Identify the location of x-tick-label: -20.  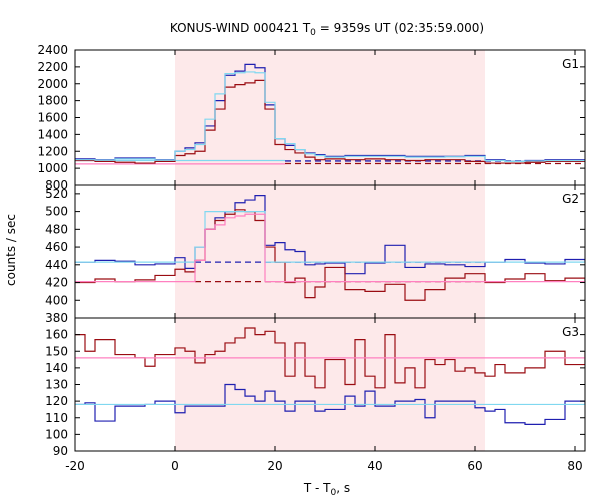
(75, 466).